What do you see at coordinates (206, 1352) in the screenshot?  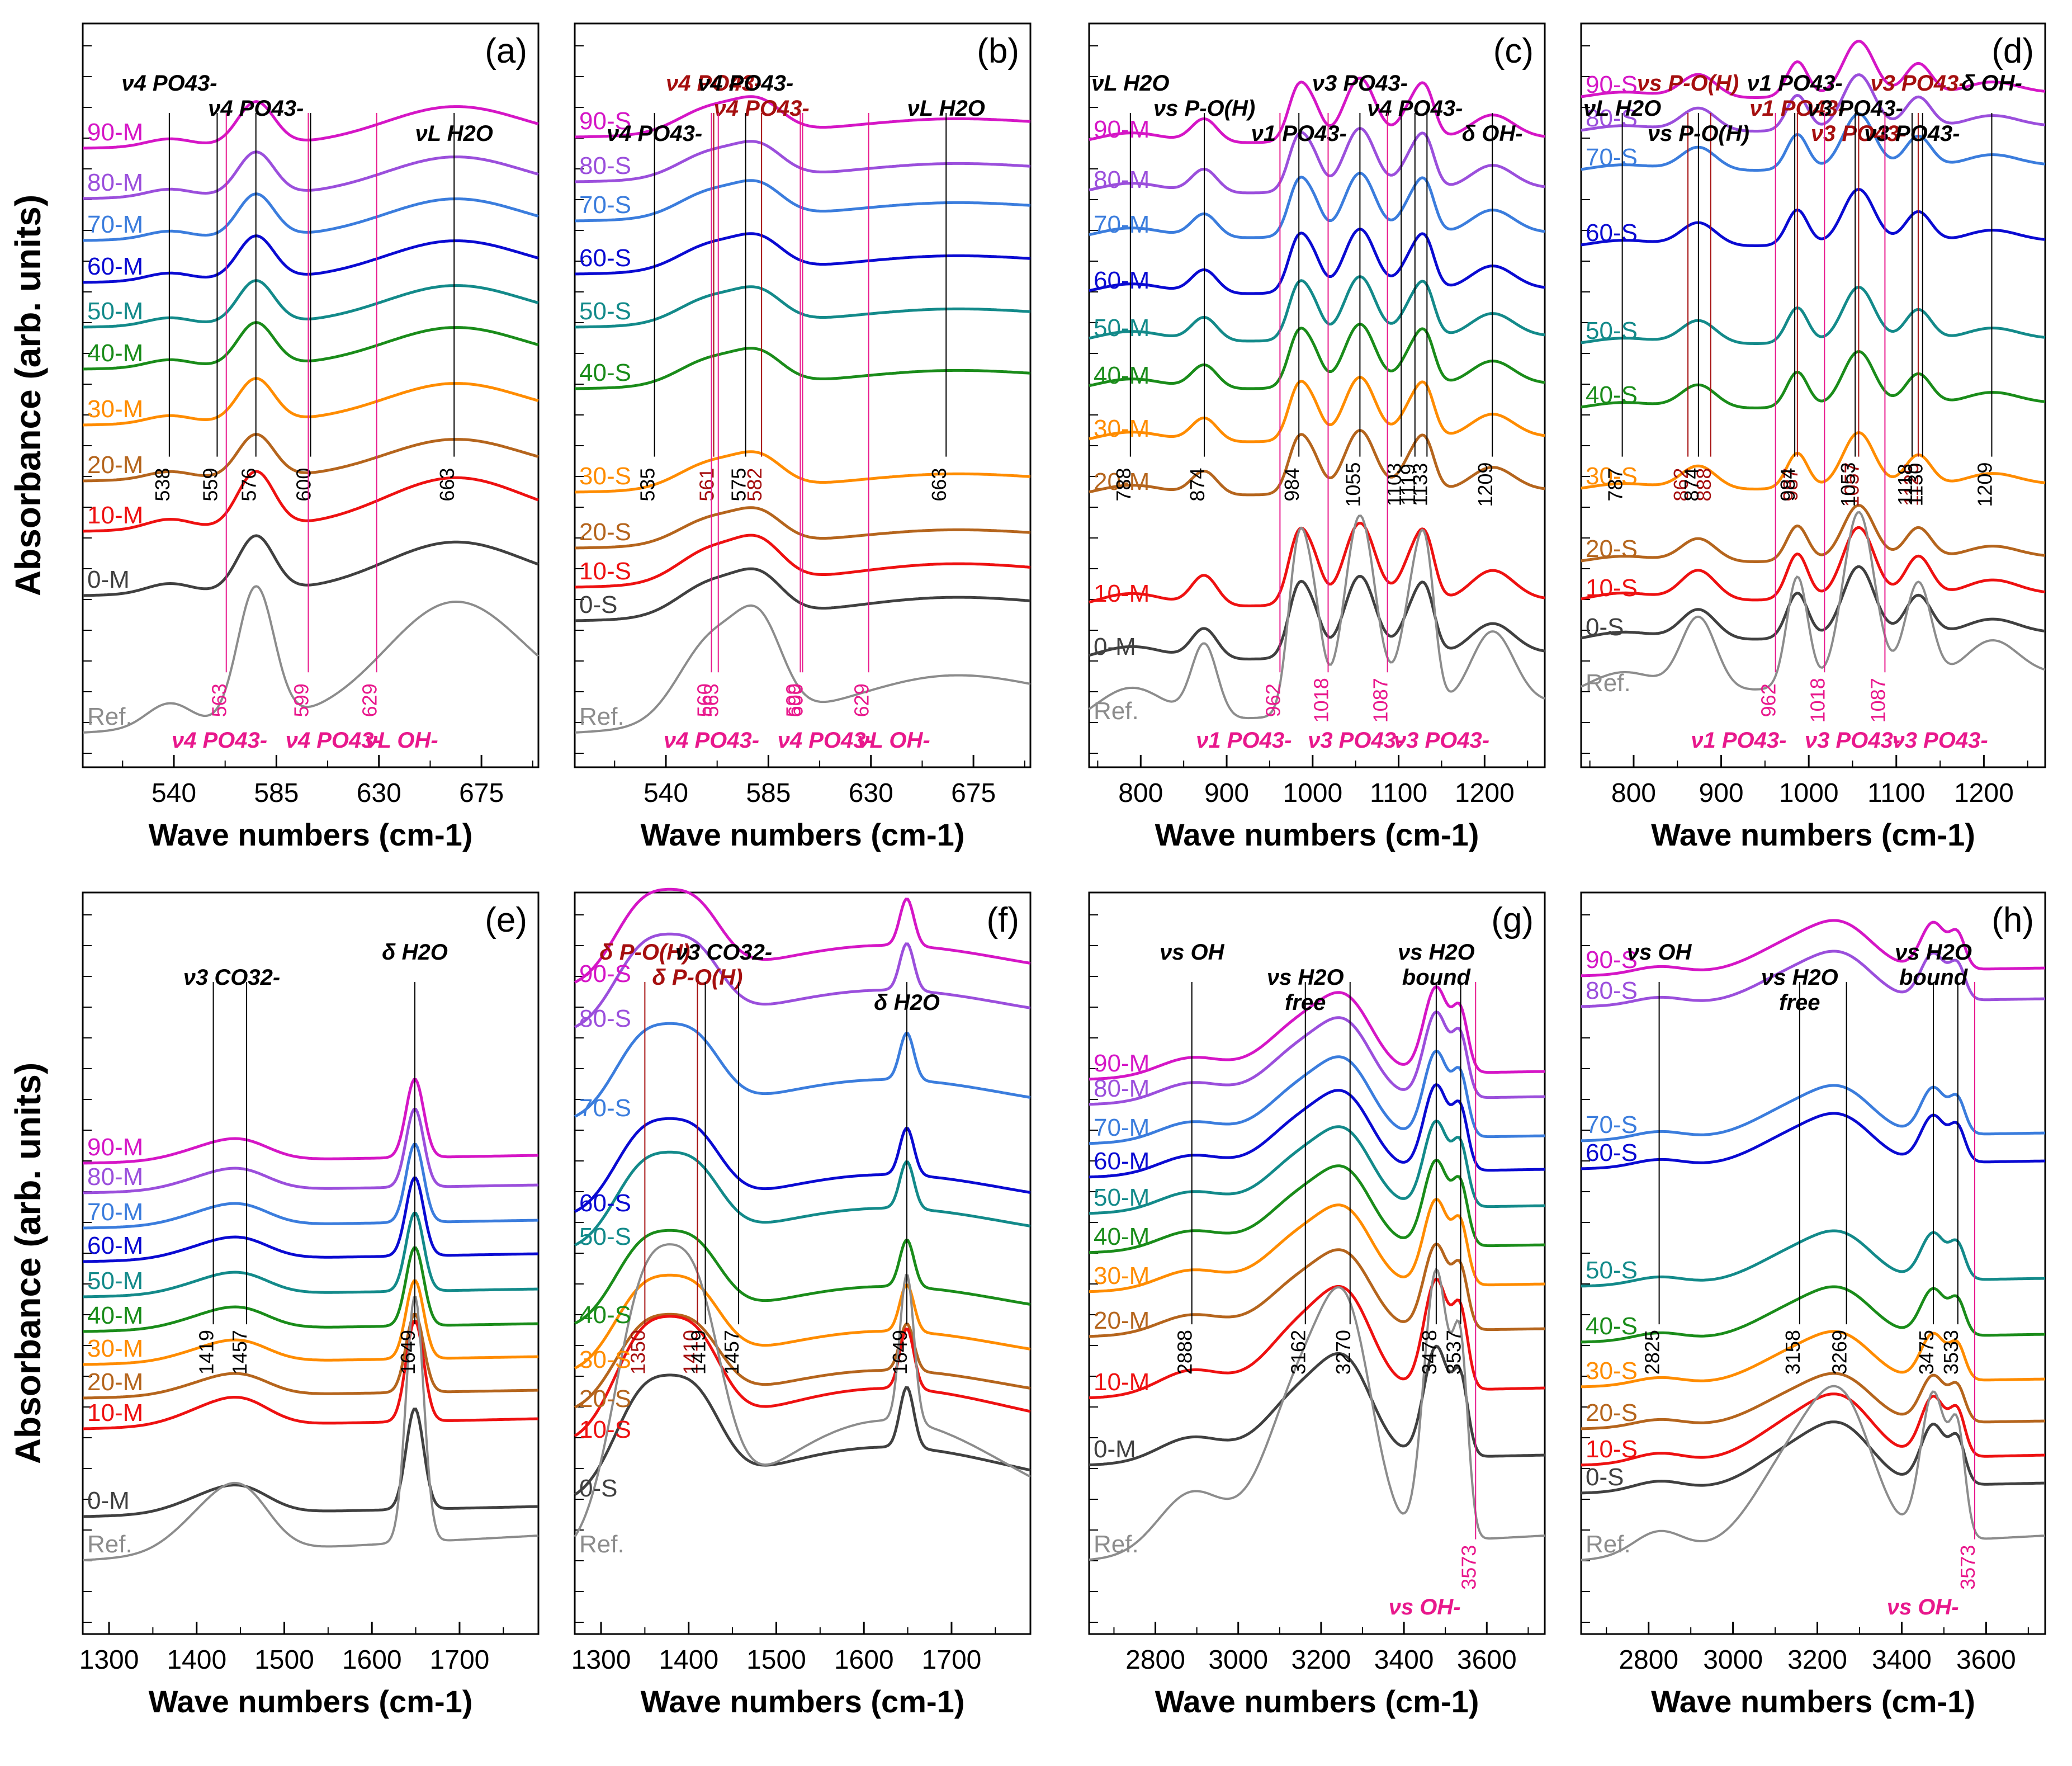 I see `peak-value-label: 1419` at bounding box center [206, 1352].